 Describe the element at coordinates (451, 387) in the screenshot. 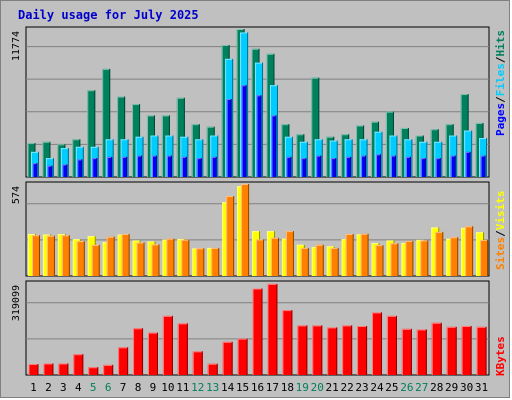

I see `day-label-29: 29` at that location.